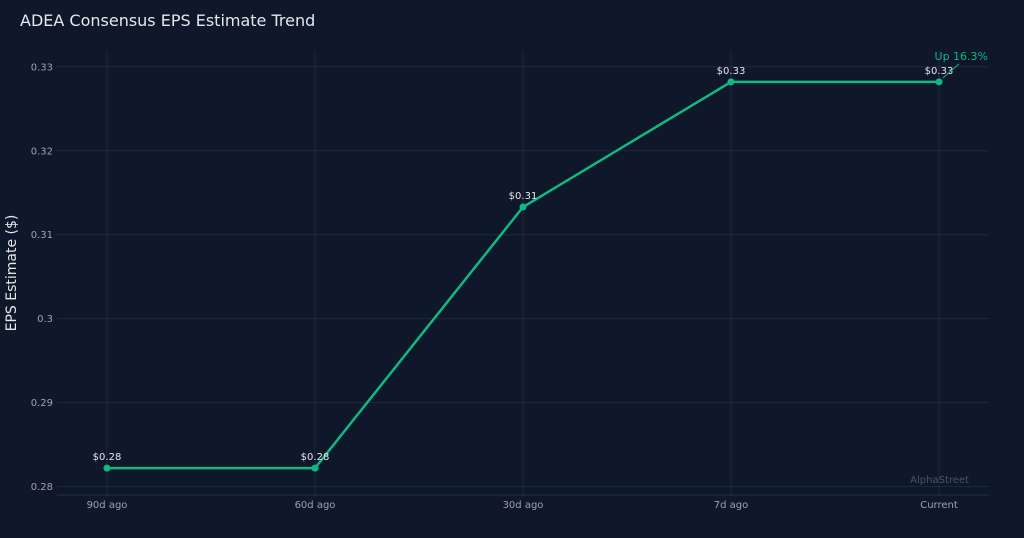 This screenshot has width=1024, height=538. What do you see at coordinates (45, 319) in the screenshot?
I see `y-tick-label: 0.3` at bounding box center [45, 319].